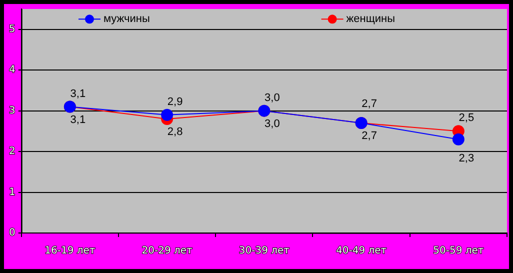  Describe the element at coordinates (12, 29) in the screenshot. I see `y-tick-label: 5` at that location.